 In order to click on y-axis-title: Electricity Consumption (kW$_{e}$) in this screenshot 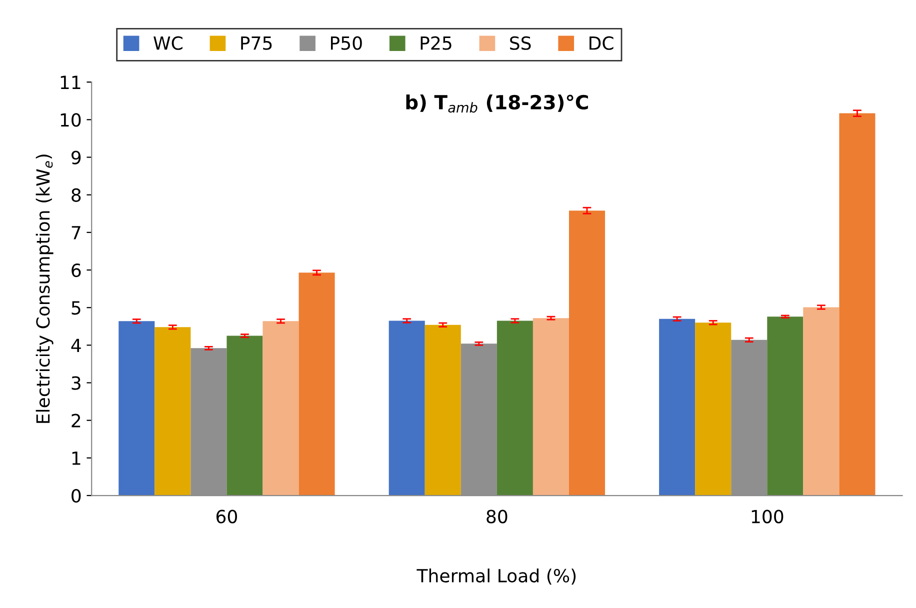, I will do `click(45, 288)`.